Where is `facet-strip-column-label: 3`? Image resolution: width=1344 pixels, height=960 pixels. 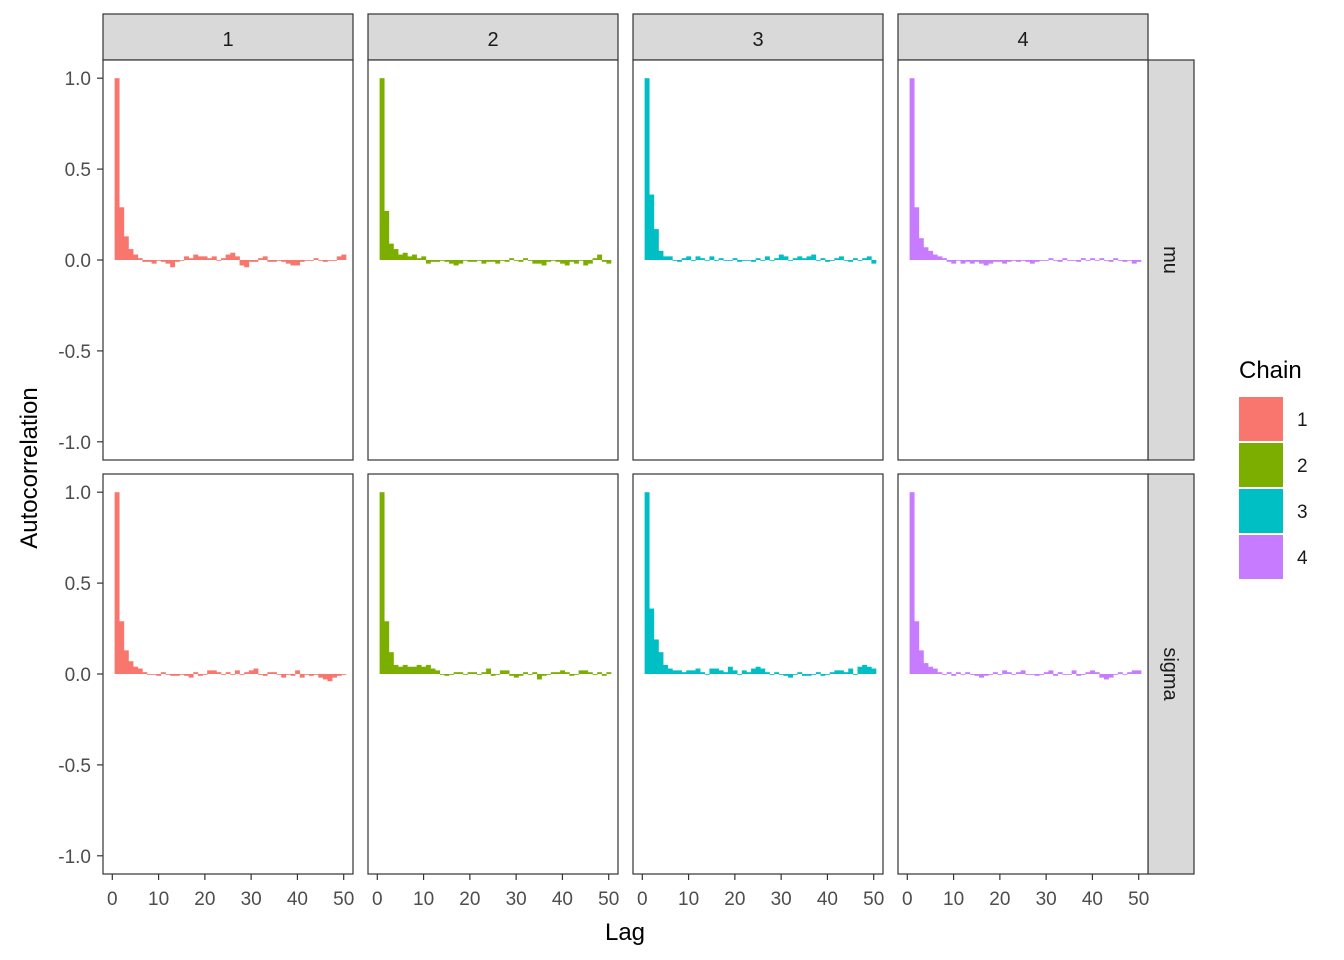 facet-strip-column-label: 3 is located at coordinates (757, 40).